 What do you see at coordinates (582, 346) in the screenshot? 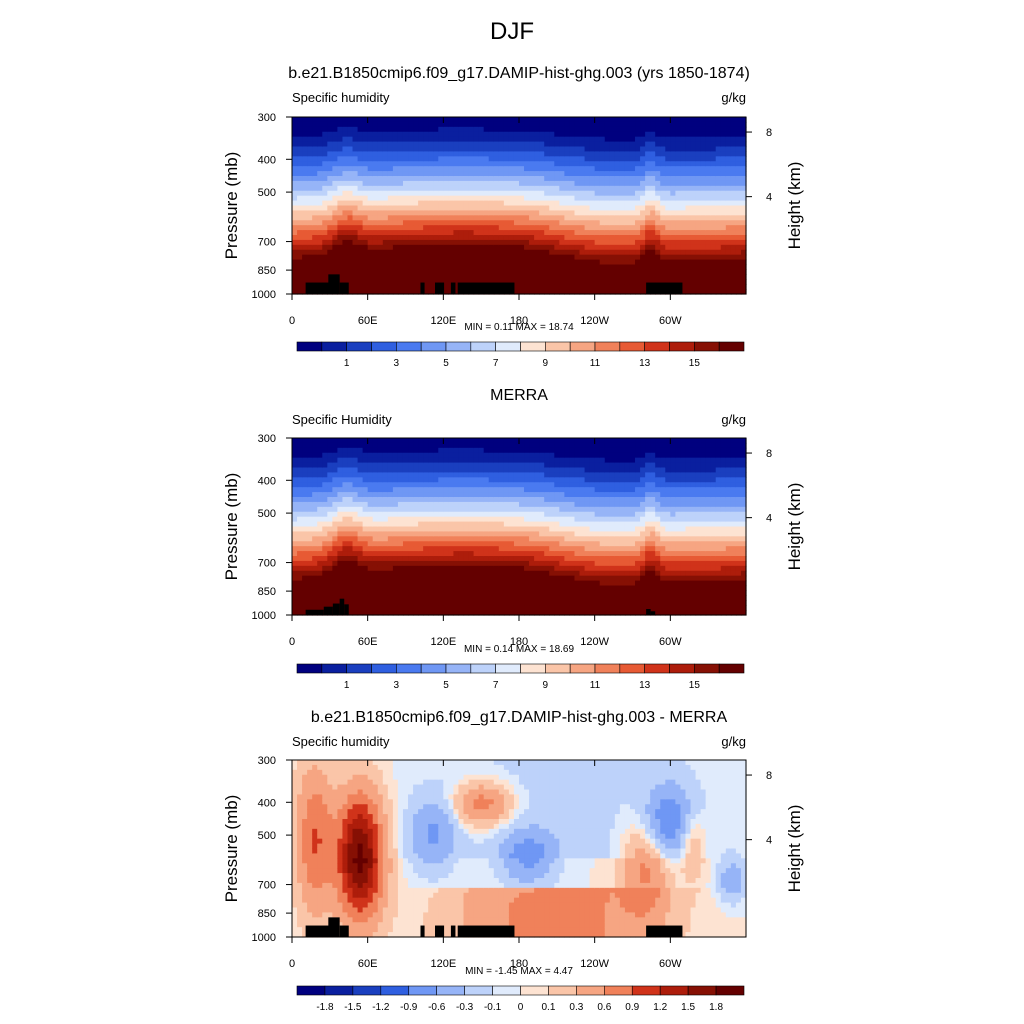
I see `colorbar-bin` at bounding box center [582, 346].